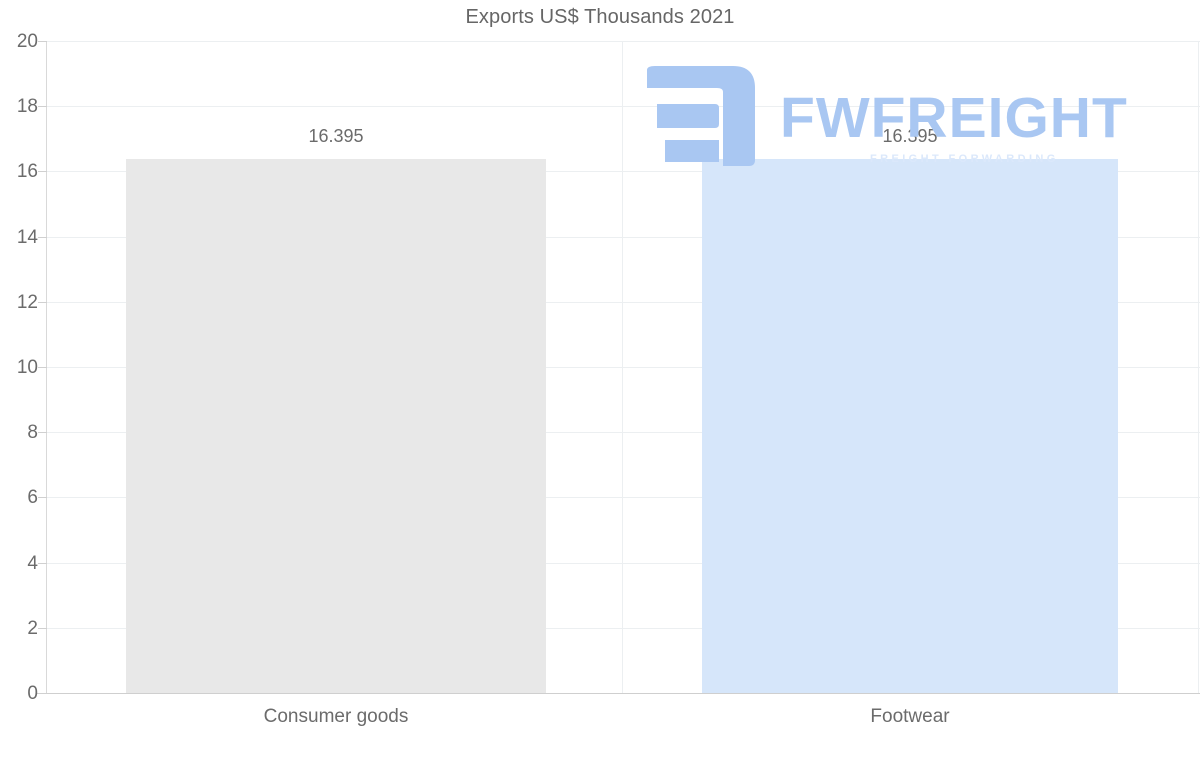  Describe the element at coordinates (27, 367) in the screenshot. I see `y-tick-label-10: 10` at that location.